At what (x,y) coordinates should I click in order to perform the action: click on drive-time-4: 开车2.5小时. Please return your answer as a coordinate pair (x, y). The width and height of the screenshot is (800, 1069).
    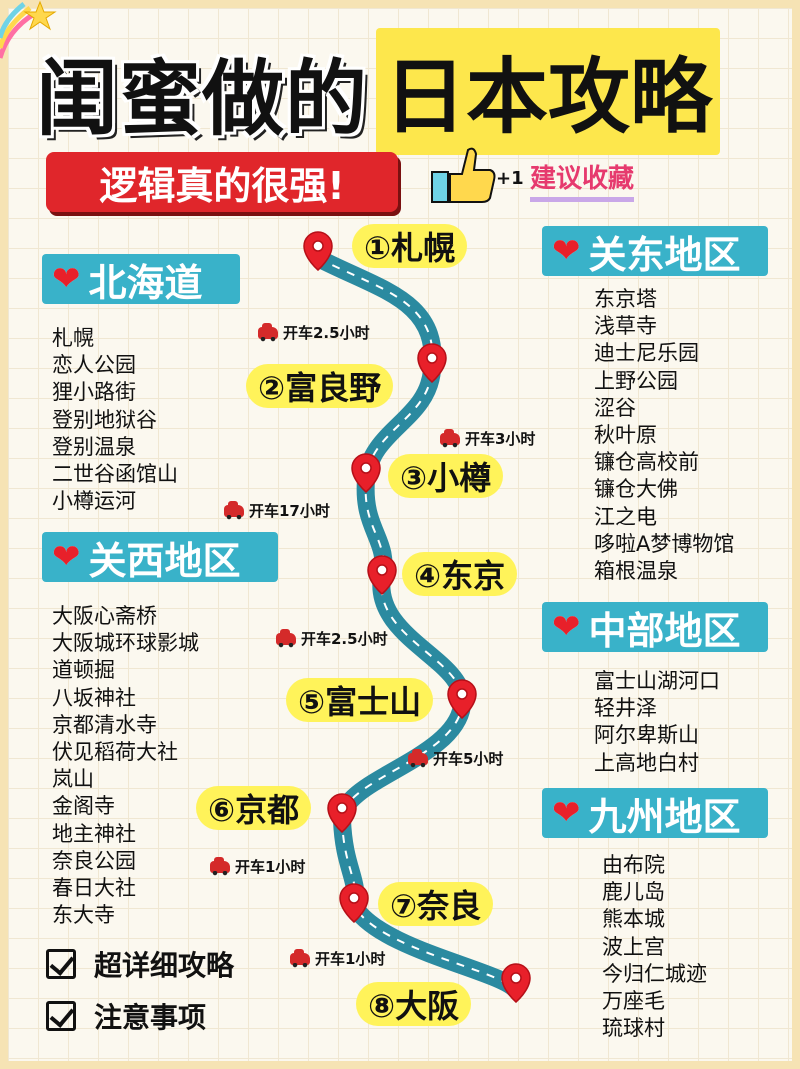
    Looking at the image, I should click on (332, 638).